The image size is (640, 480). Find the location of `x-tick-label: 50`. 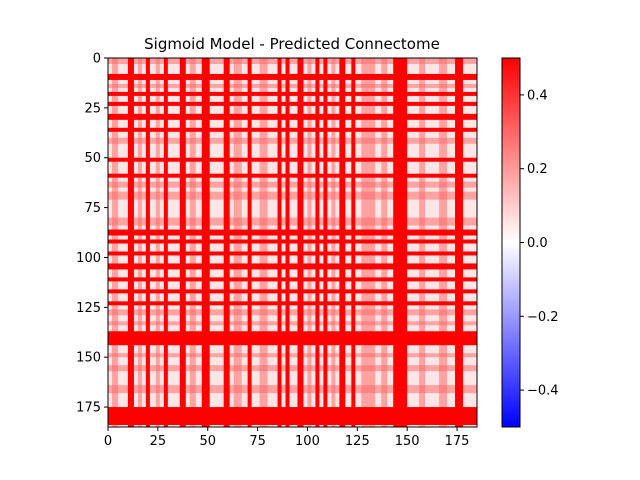

x-tick-label: 50 is located at coordinates (207, 441).